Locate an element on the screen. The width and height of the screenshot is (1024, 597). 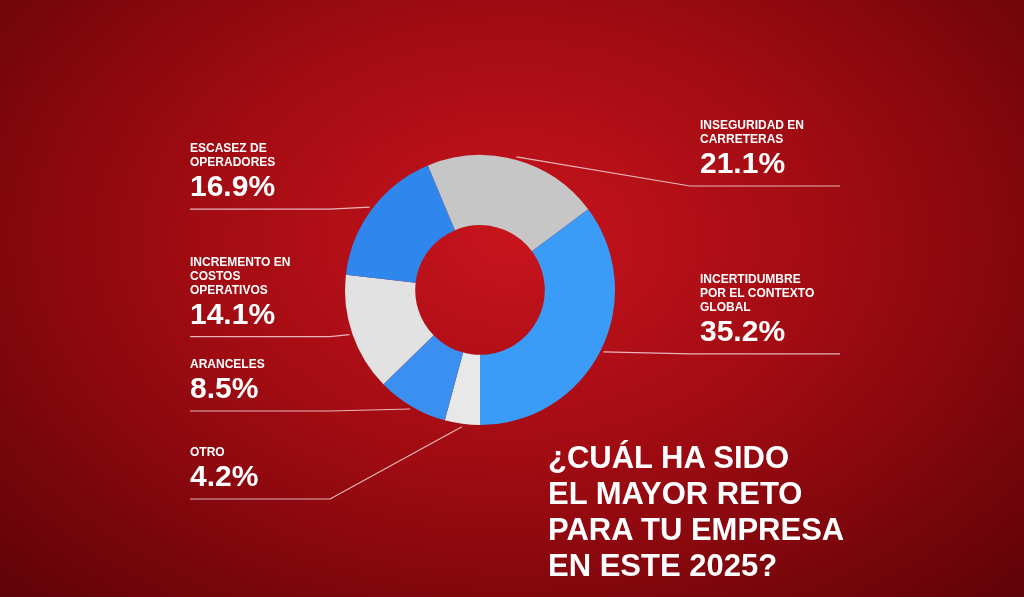
slice-label: OTRO is located at coordinates (207, 452).